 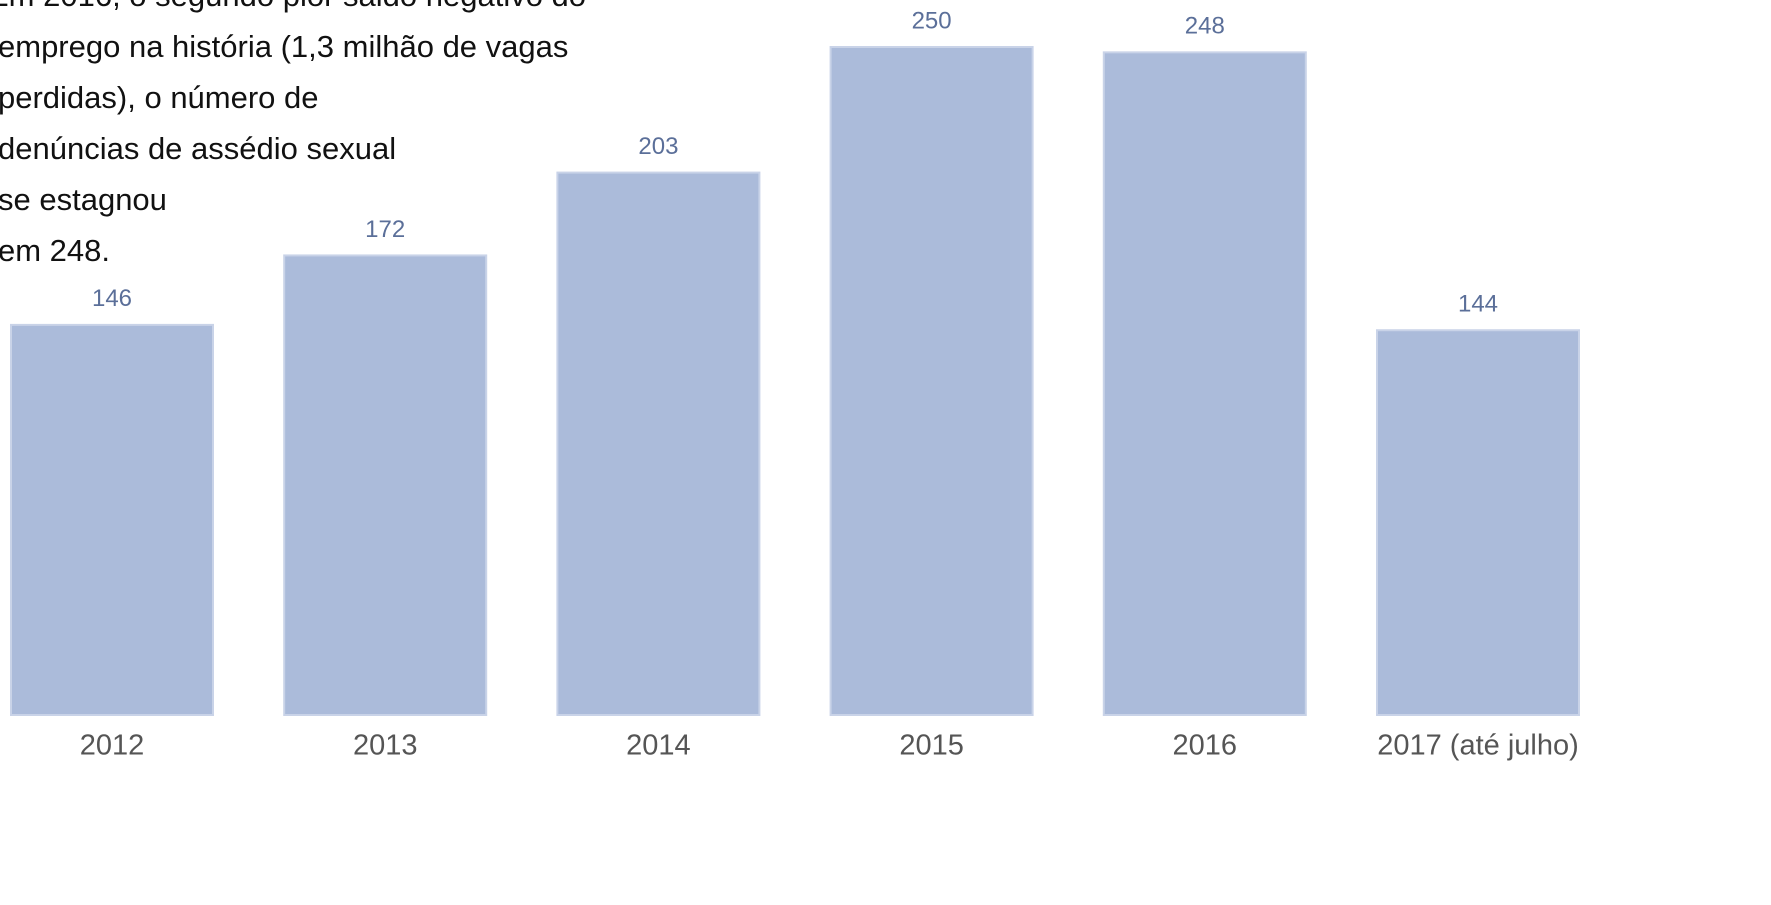 I want to click on data-label: 146, so click(x=112, y=298).